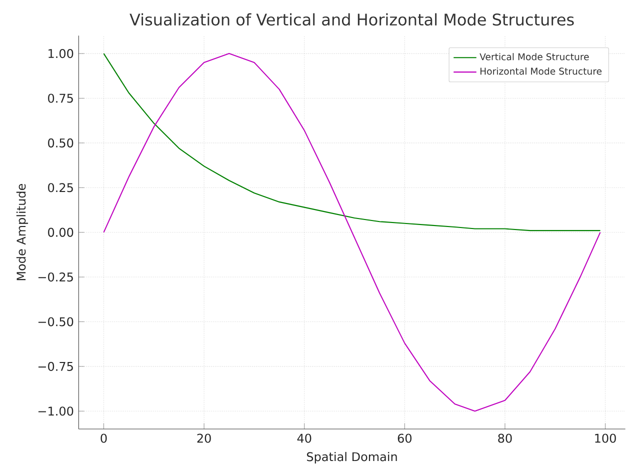 The image size is (635, 465). Describe the element at coordinates (541, 71) in the screenshot. I see `legend-label: Horizontal Mode Structure` at that location.